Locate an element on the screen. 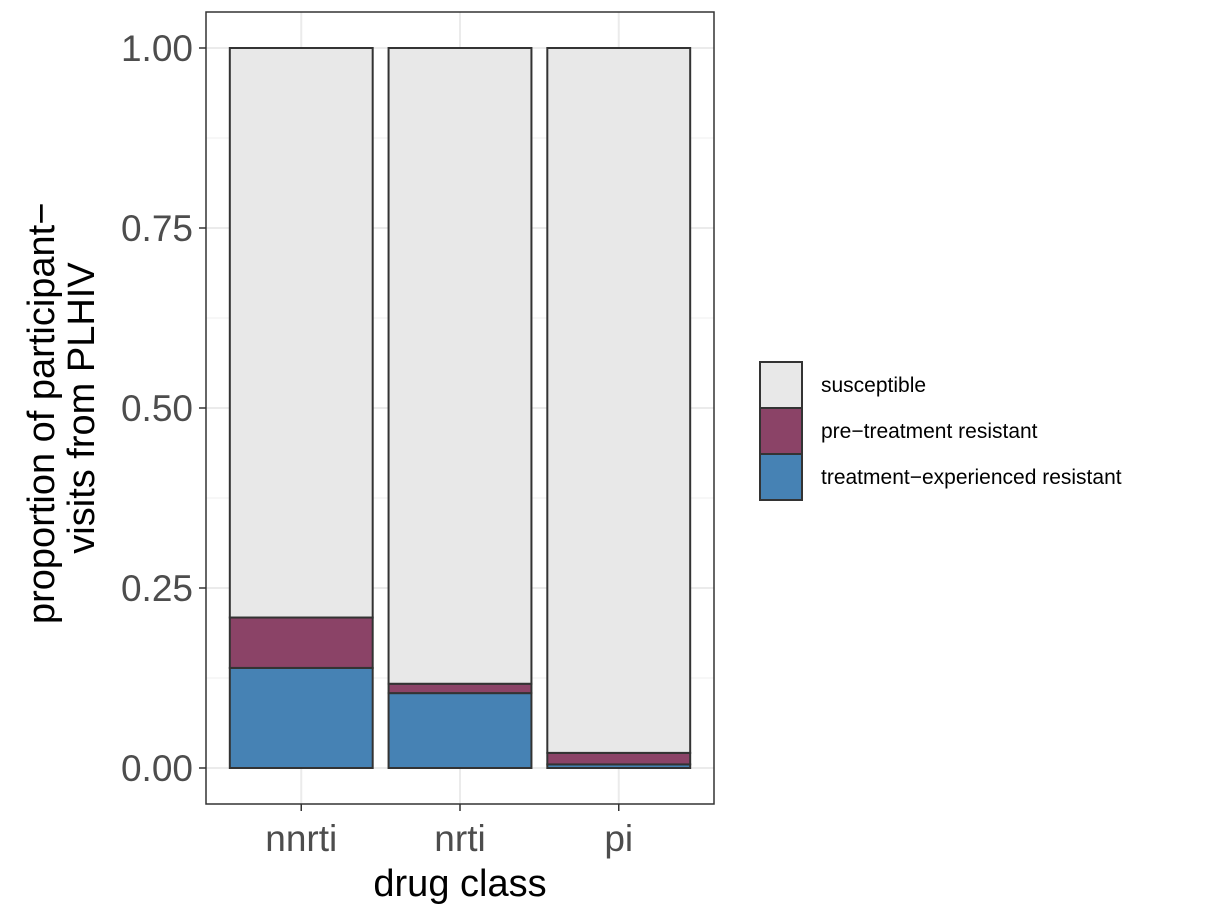  bar-segment-nrti-pre-treatment-resistant is located at coordinates (460, 688).